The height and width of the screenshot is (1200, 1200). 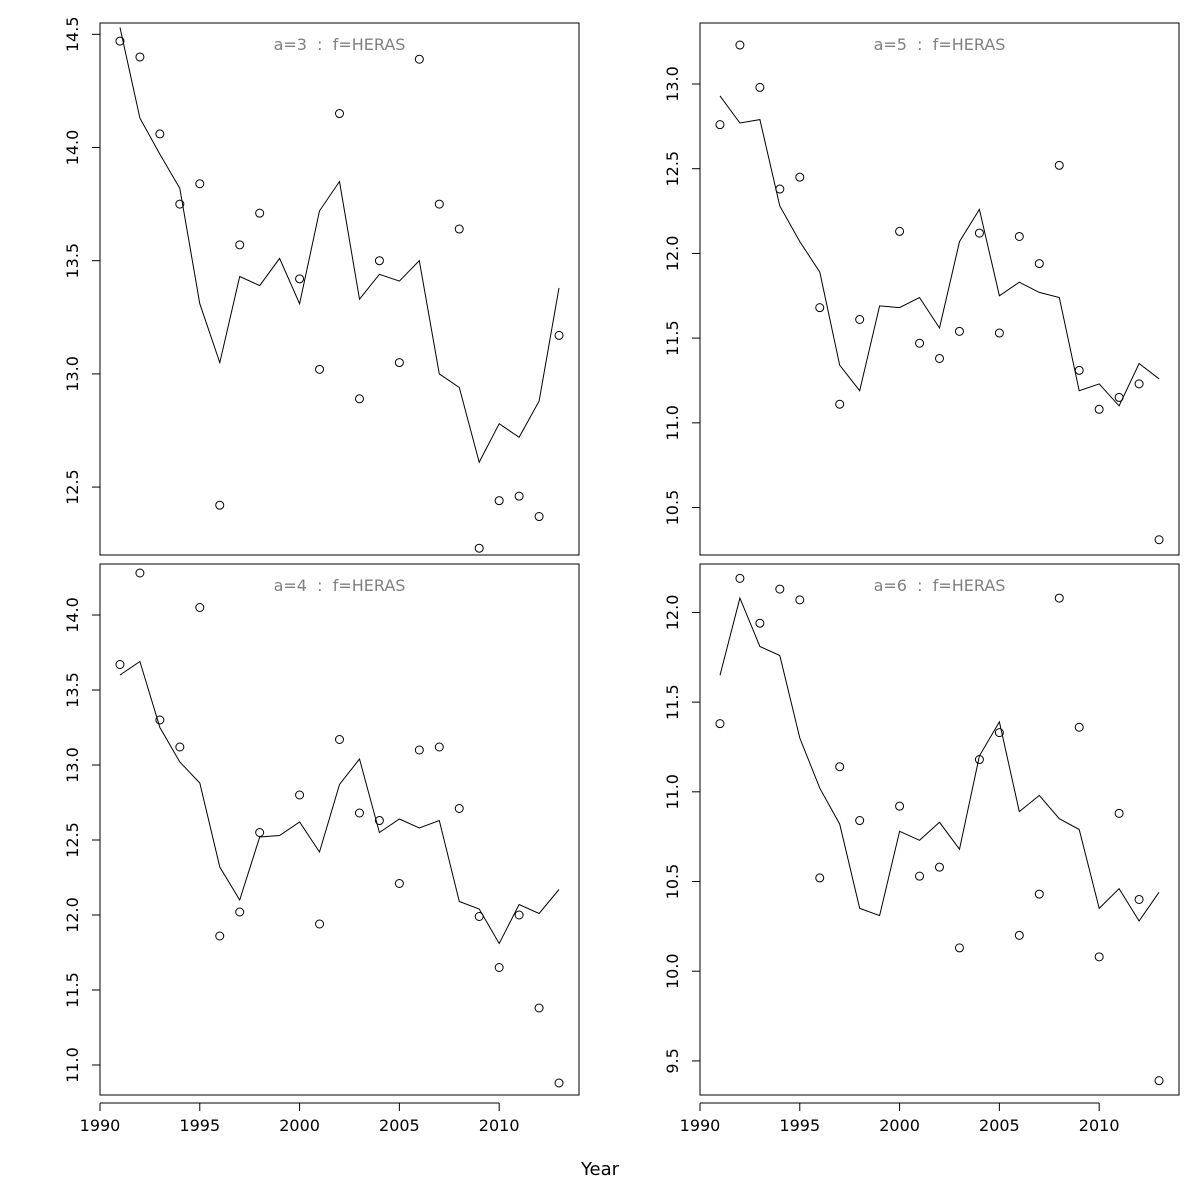 I want to click on a3-y-tick-label: 14.5, so click(x=72, y=35).